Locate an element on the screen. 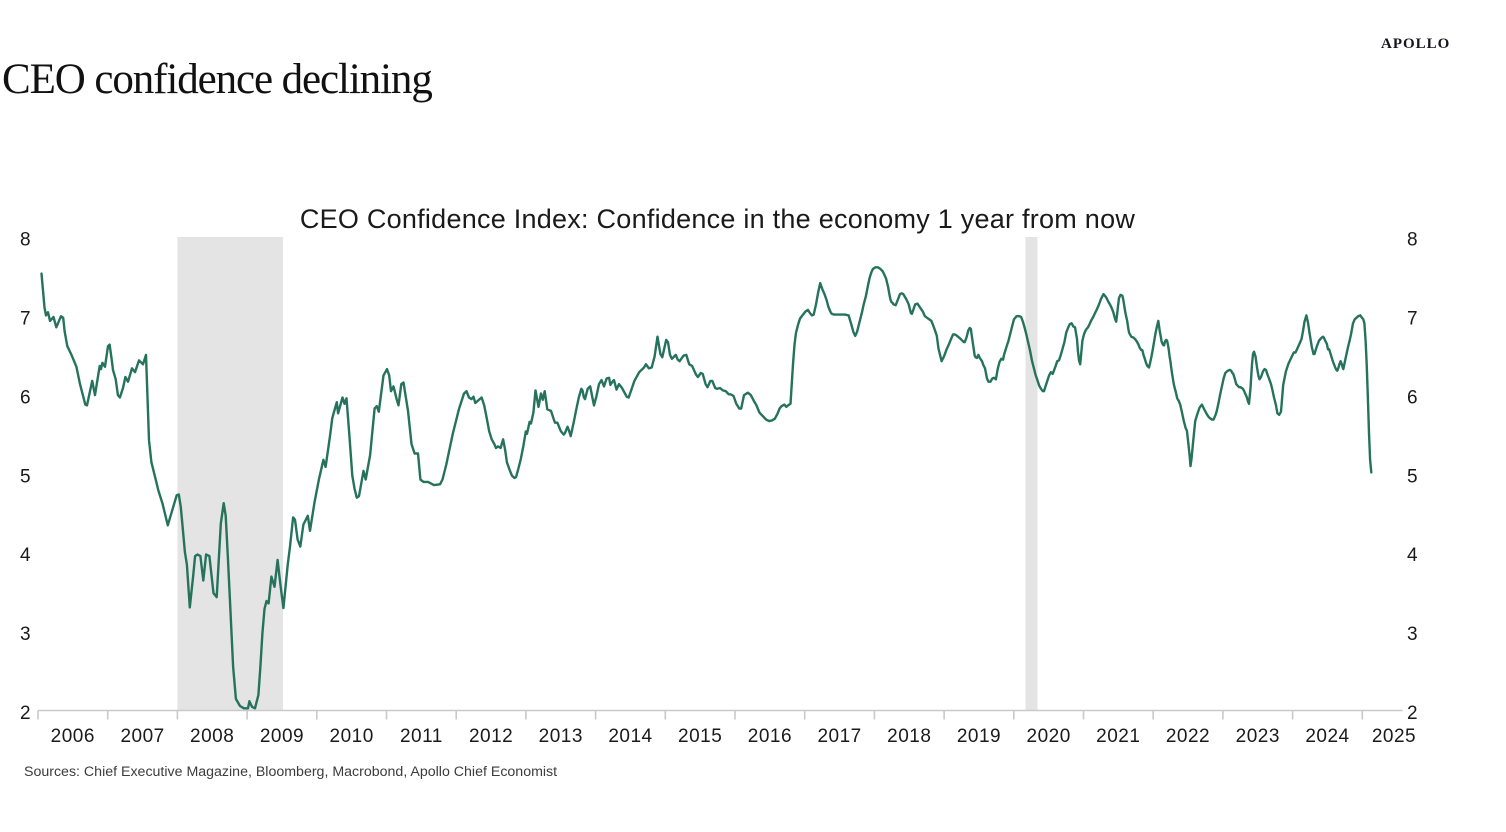 Image resolution: width=1506 pixels, height=832 pixels. svg-text: 2016 is located at coordinates (770, 736).